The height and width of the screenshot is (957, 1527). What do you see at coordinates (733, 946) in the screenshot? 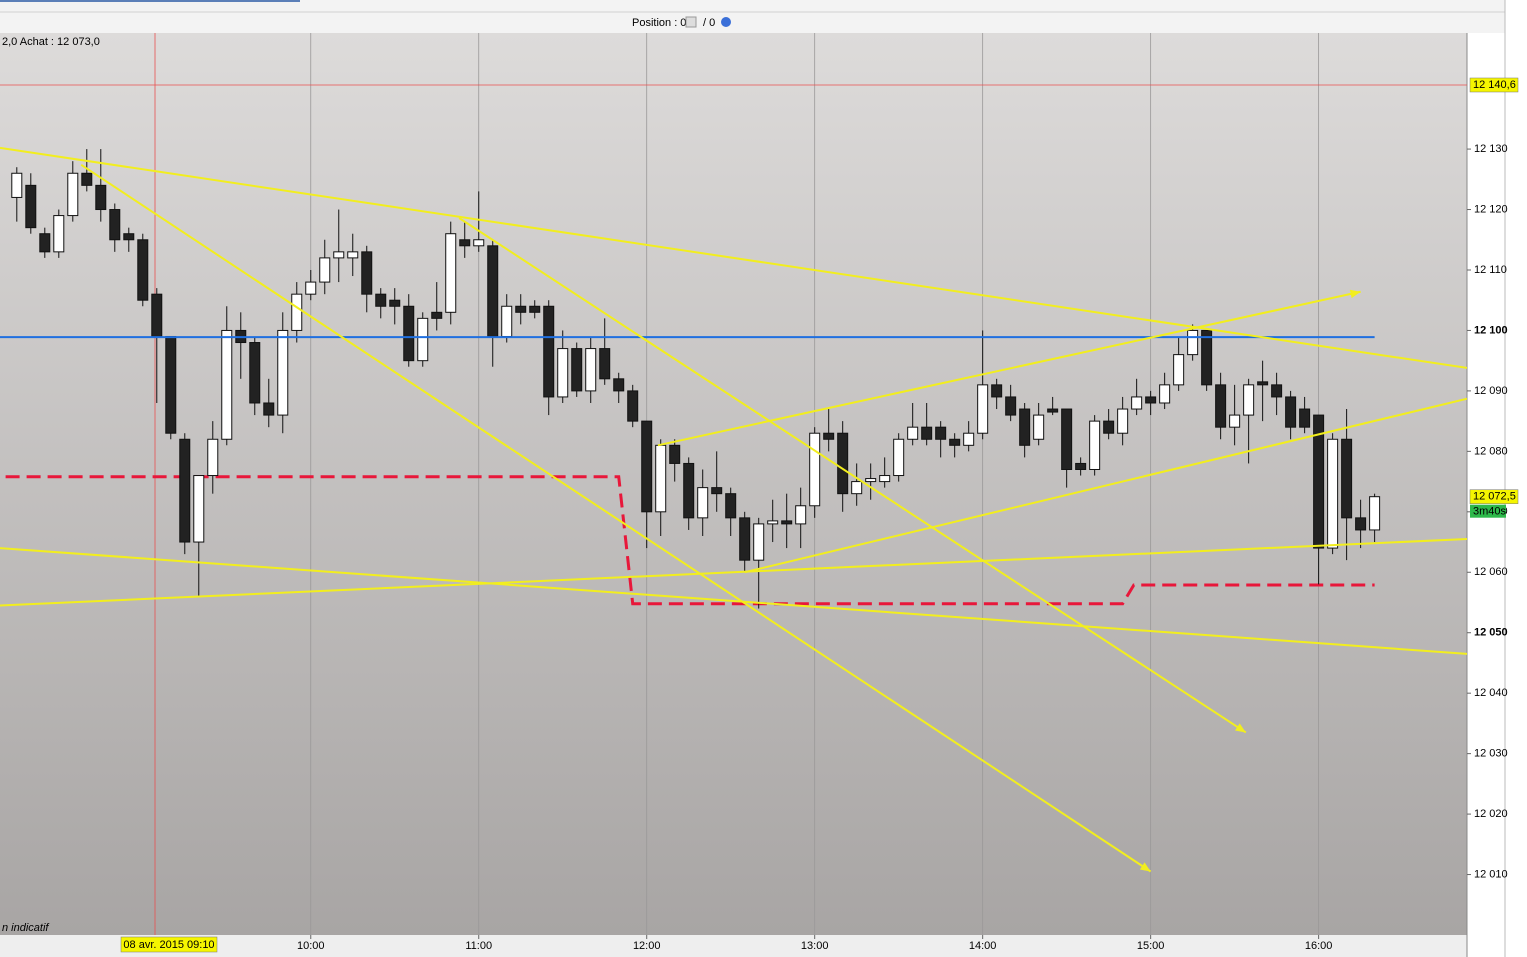
I see `x-axis-band` at bounding box center [733, 946].